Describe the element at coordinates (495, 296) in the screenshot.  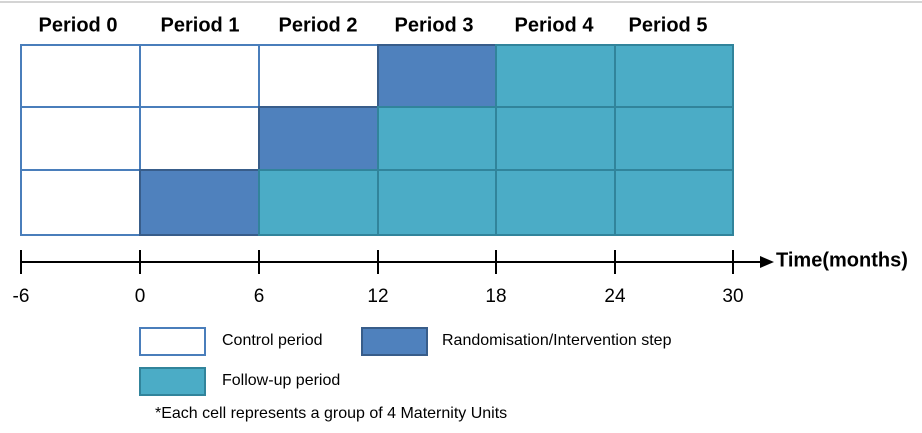
I see `tick-label: 18` at that location.